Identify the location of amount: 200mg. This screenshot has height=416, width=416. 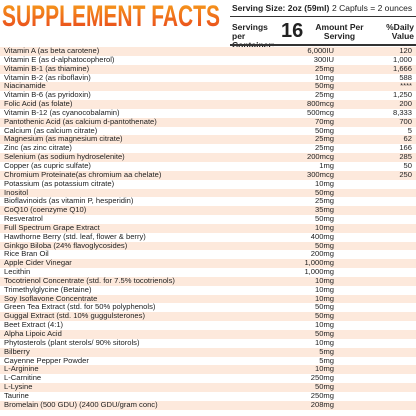
(322, 254).